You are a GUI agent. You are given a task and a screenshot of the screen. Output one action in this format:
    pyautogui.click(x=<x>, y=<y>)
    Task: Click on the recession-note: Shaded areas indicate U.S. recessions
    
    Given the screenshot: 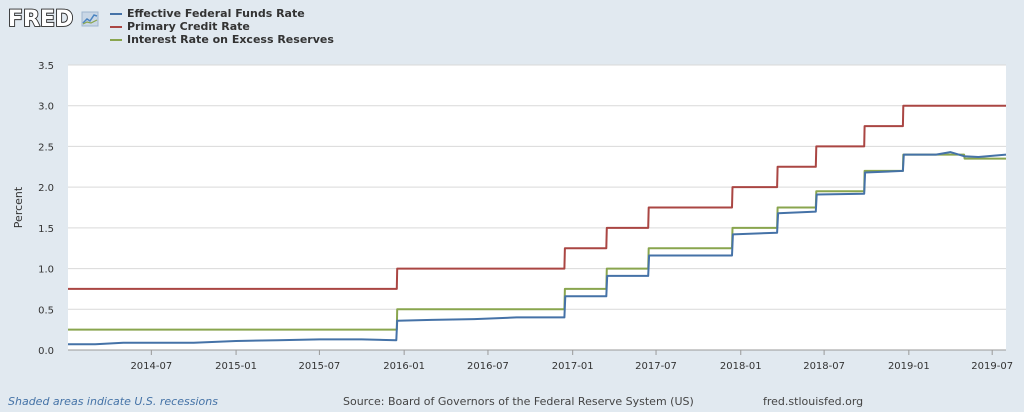 What is the action you would take?
    pyautogui.click(x=113, y=401)
    